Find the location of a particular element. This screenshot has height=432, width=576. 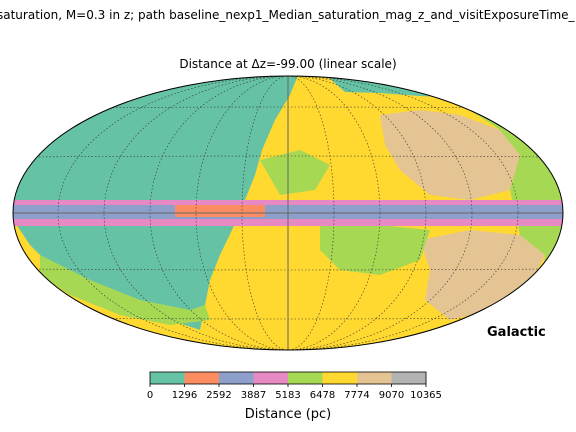

region-plane-orange is located at coordinates (220, 211).